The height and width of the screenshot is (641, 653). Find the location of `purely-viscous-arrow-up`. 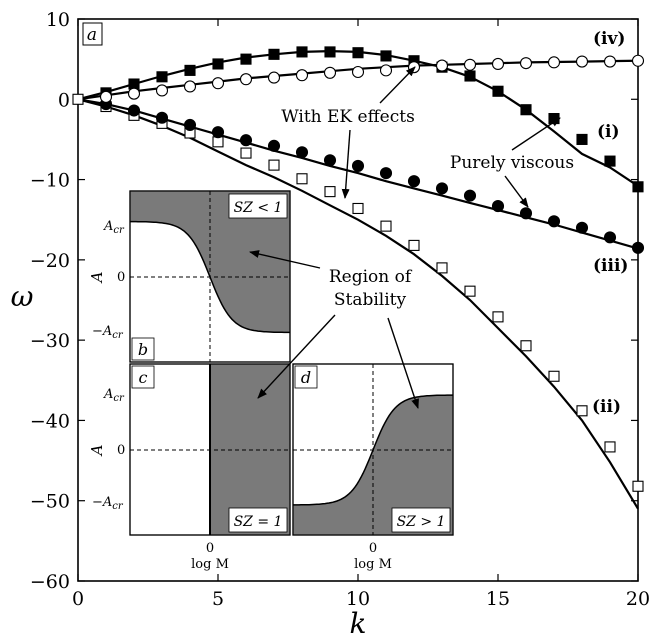

purely-viscous-arrow-up is located at coordinates (536, 134).